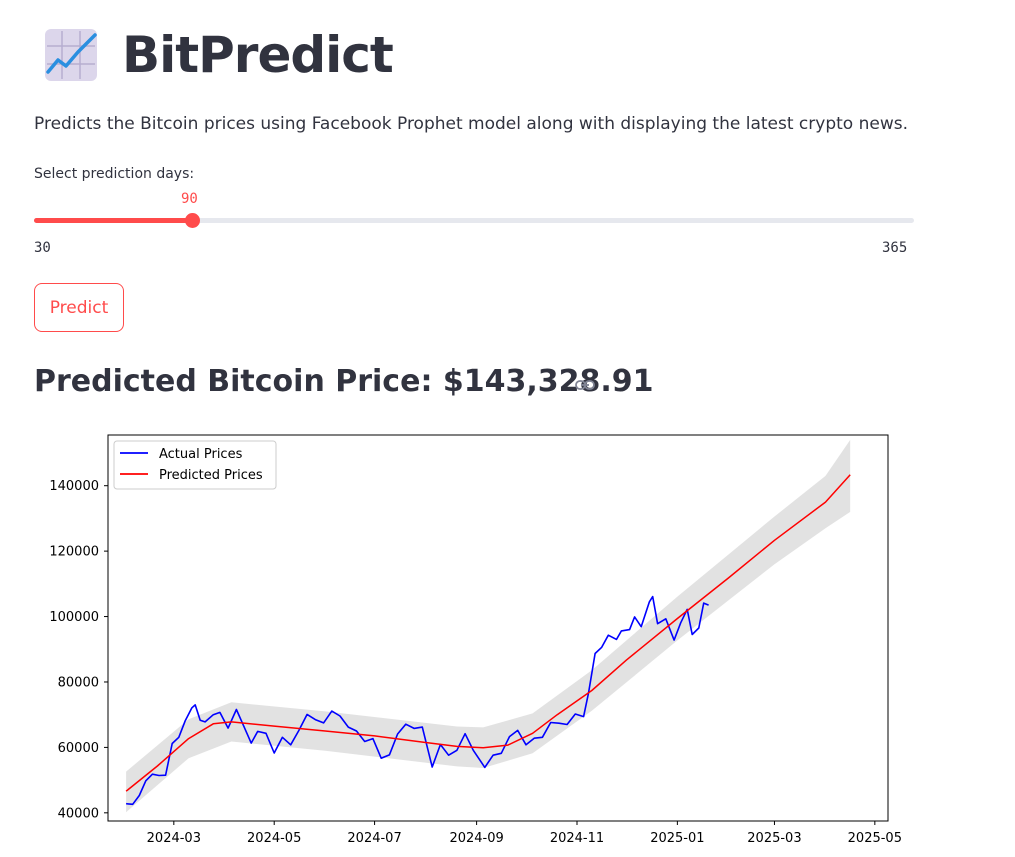  What do you see at coordinates (78, 682) in the screenshot?
I see `y-tick-label: 80000` at bounding box center [78, 682].